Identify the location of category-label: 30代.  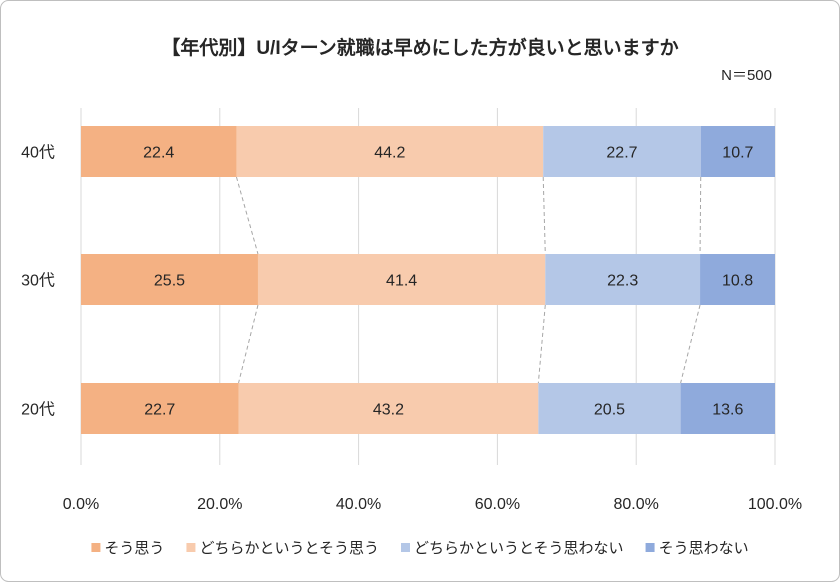
(38, 281).